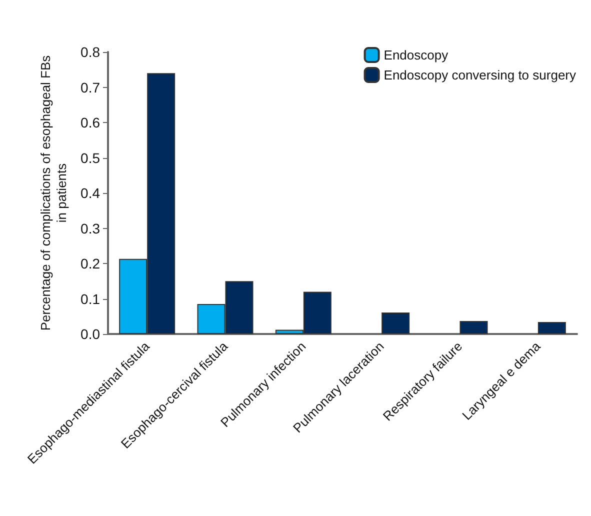 This screenshot has width=591, height=516. Describe the element at coordinates (90, 52) in the screenshot. I see `y-tick-label: 0.8` at that location.